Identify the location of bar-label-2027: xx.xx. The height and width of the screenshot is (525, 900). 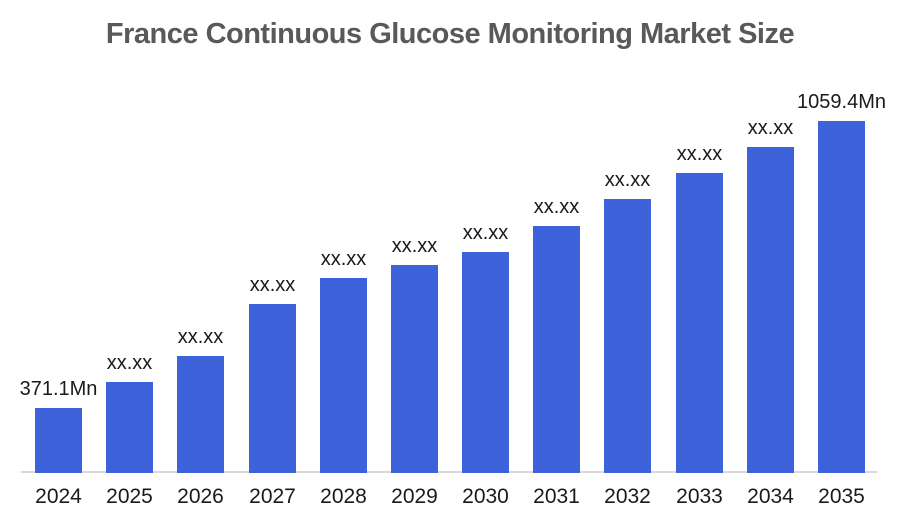
(272, 285).